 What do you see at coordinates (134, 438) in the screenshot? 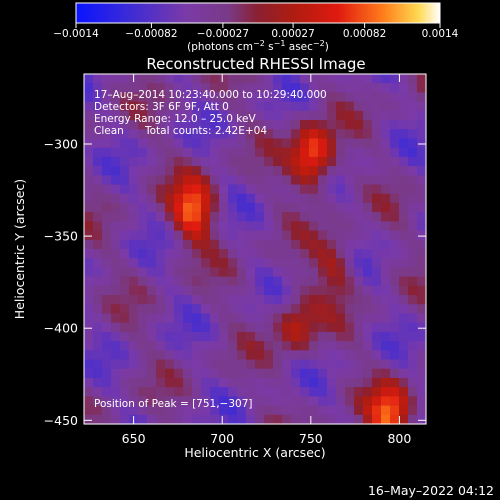
I see `x-tick-label: 650` at bounding box center [134, 438].